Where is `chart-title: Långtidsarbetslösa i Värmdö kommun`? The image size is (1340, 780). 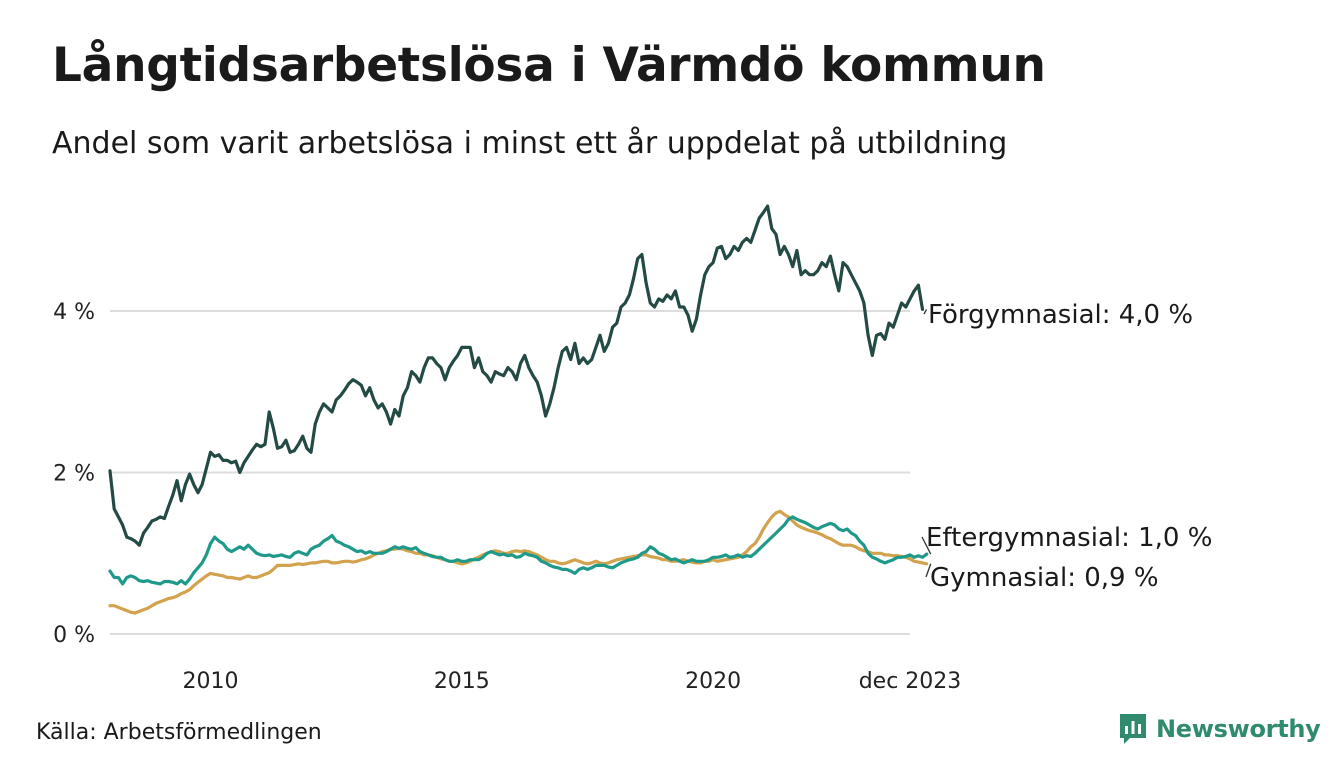
chart-title: Långtidsarbetslösa i Värmdö kommun is located at coordinates (549, 65).